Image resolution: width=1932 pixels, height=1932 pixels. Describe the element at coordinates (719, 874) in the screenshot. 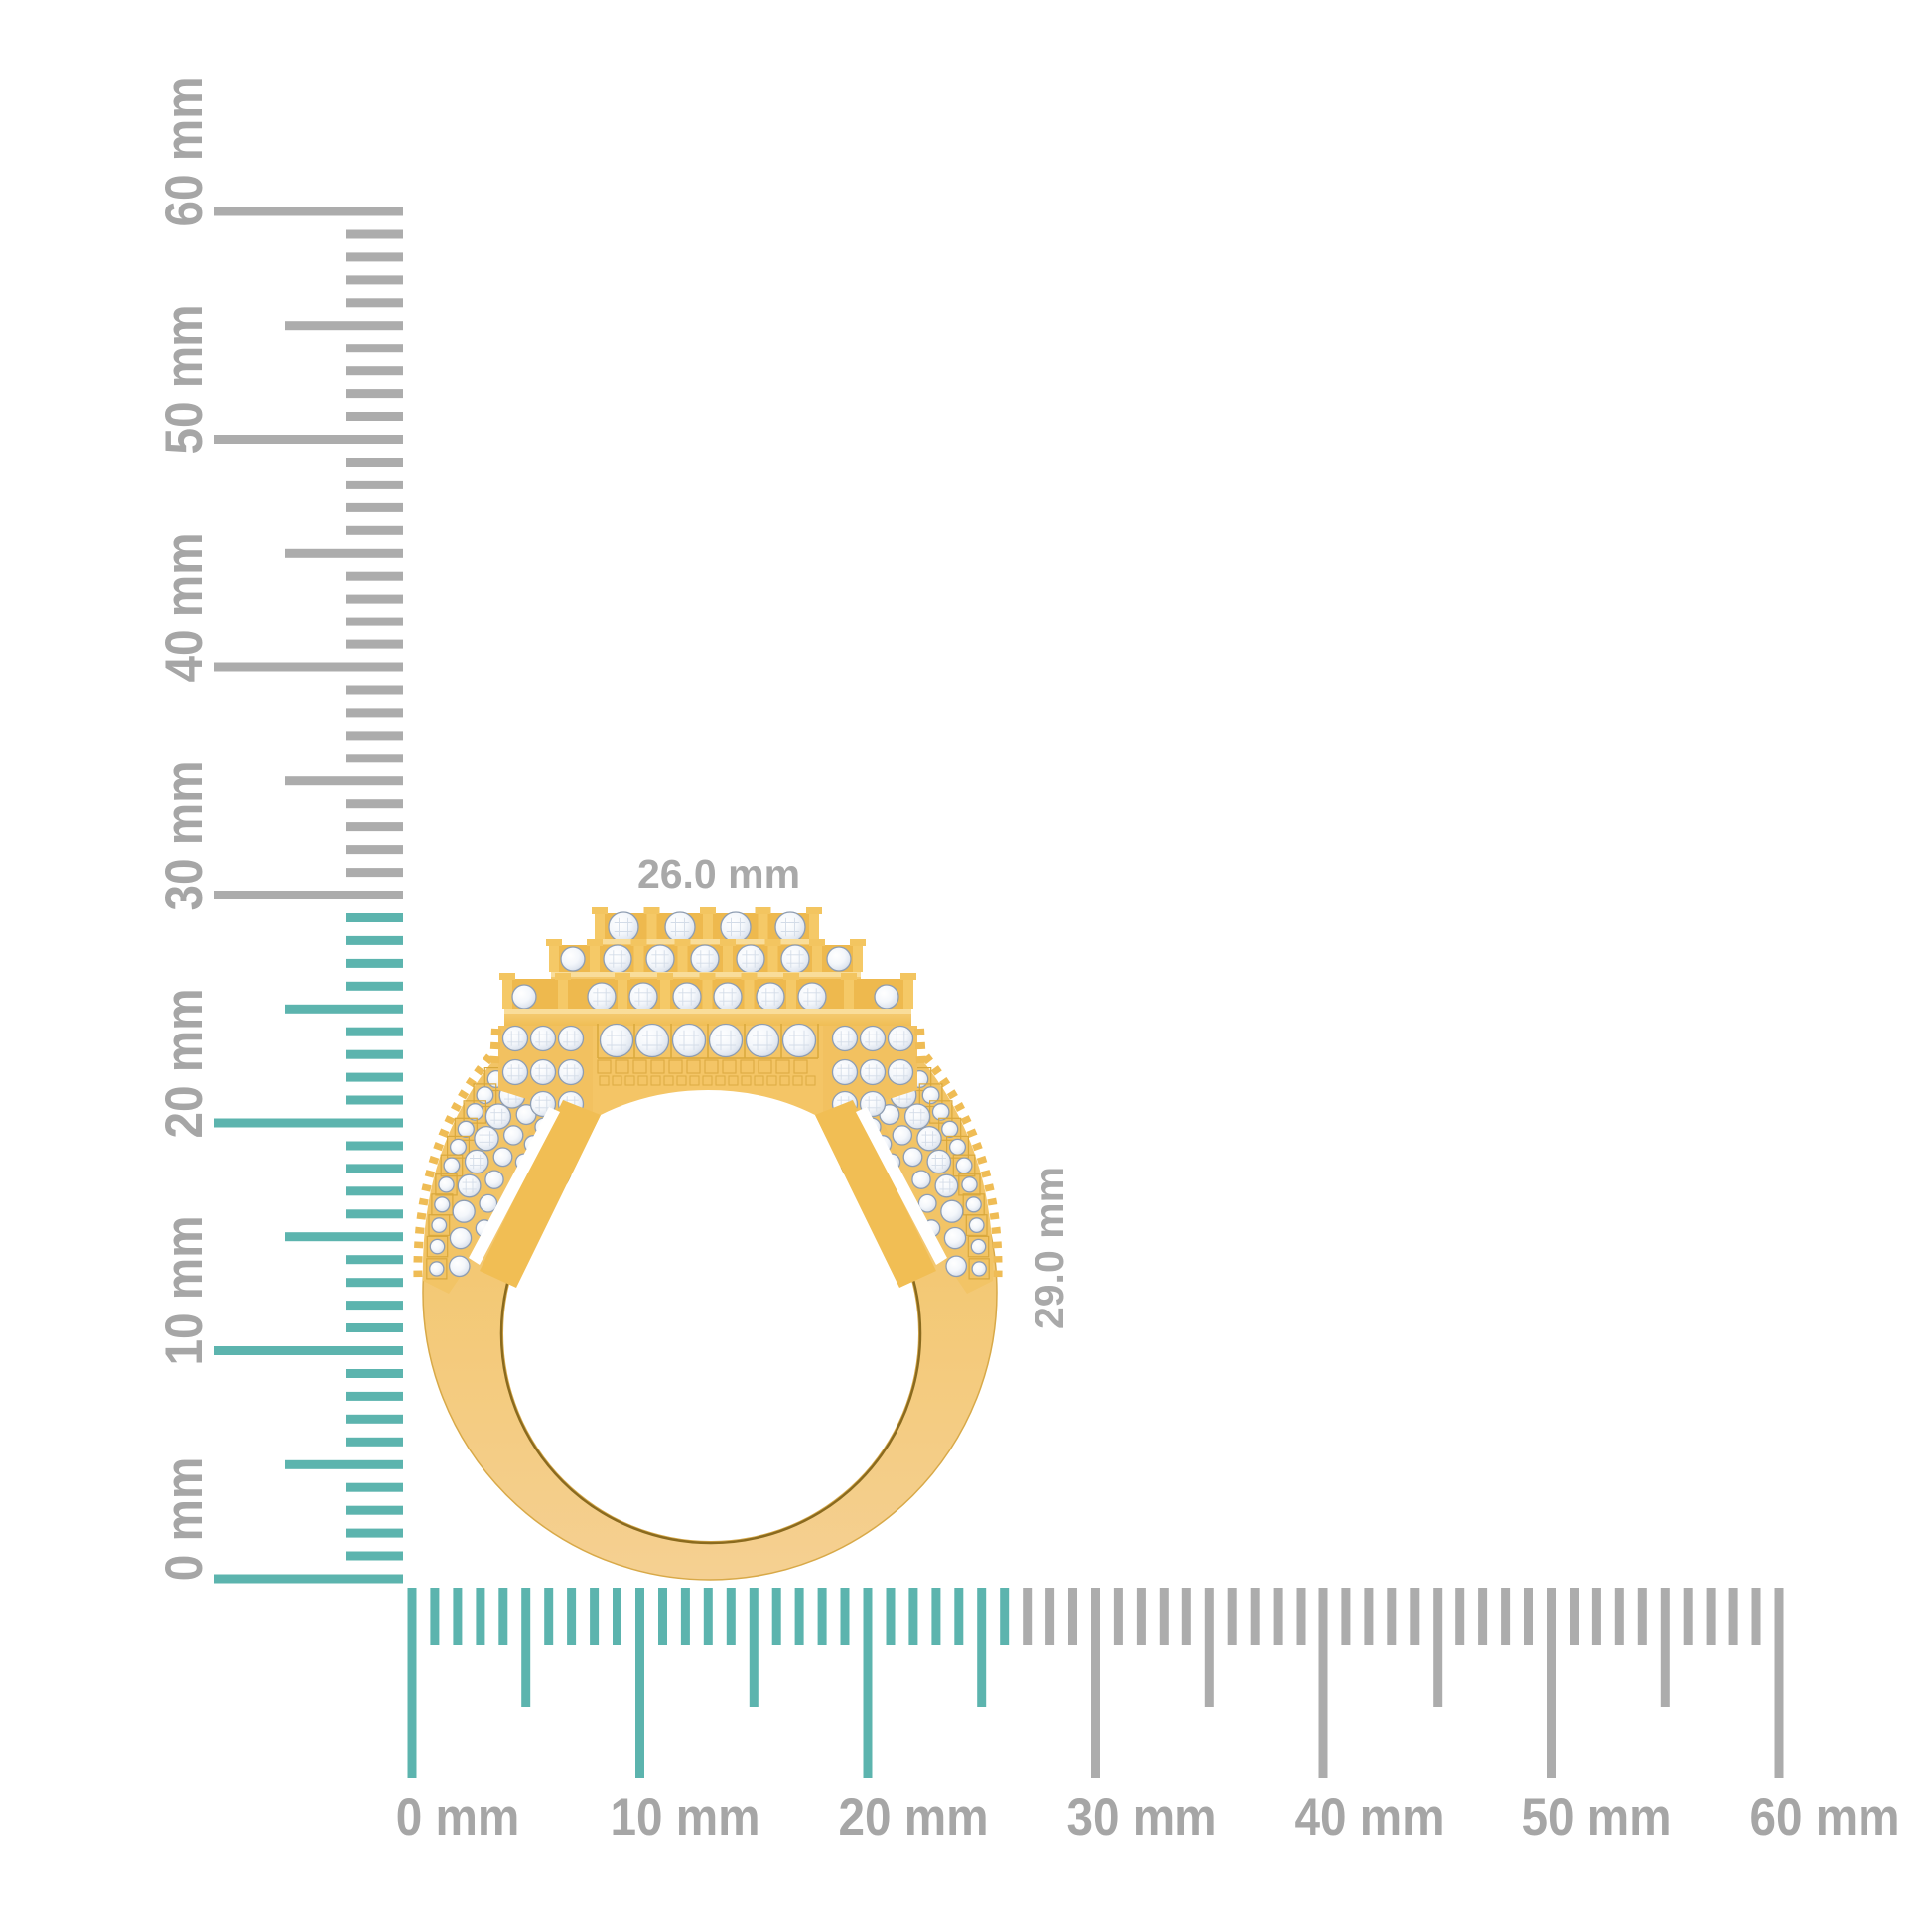

I see `svg-text: 26.0 mm` at that location.